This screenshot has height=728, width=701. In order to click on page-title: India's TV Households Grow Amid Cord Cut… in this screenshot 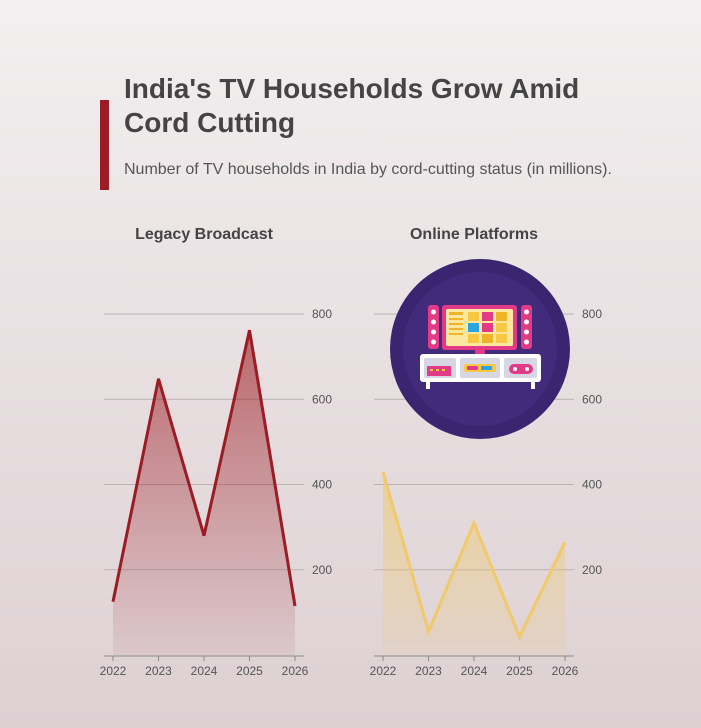, I will do `click(352, 105)`.